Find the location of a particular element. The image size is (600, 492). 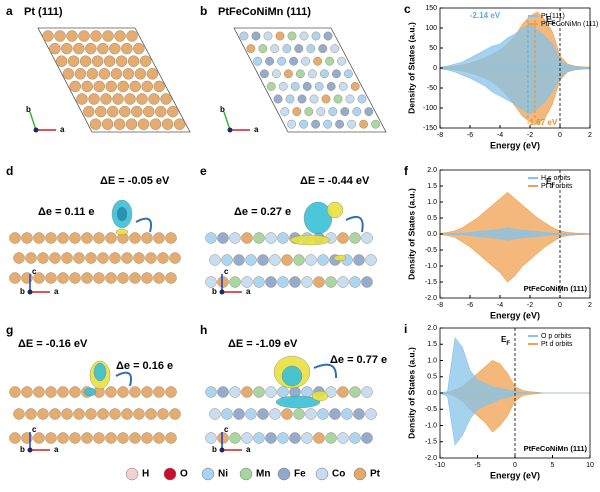

energy-label: ΔE = -0.44 eV is located at coordinates (335, 181).